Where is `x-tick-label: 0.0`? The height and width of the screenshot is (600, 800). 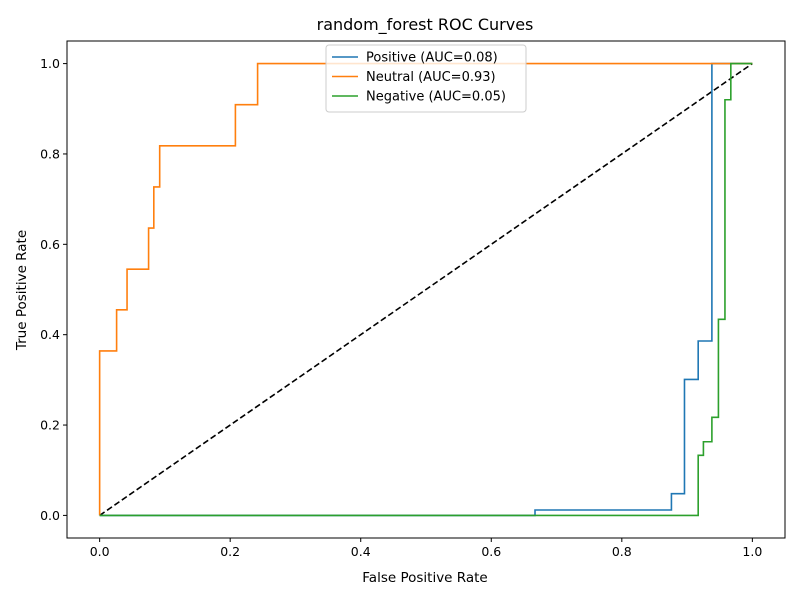
x-tick-label: 0.0 is located at coordinates (100, 551).